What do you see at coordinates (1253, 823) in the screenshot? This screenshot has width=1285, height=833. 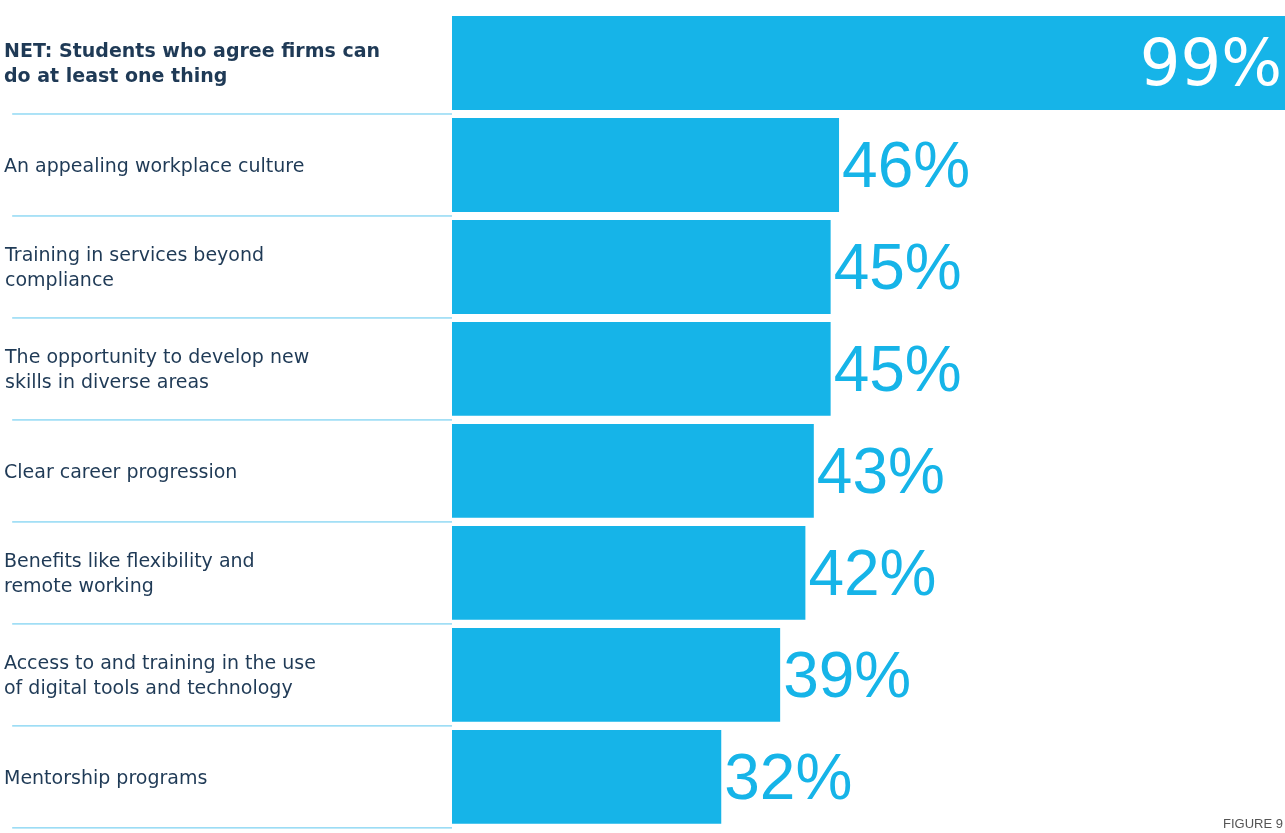 I see `annotation: FIGURE 9` at bounding box center [1253, 823].